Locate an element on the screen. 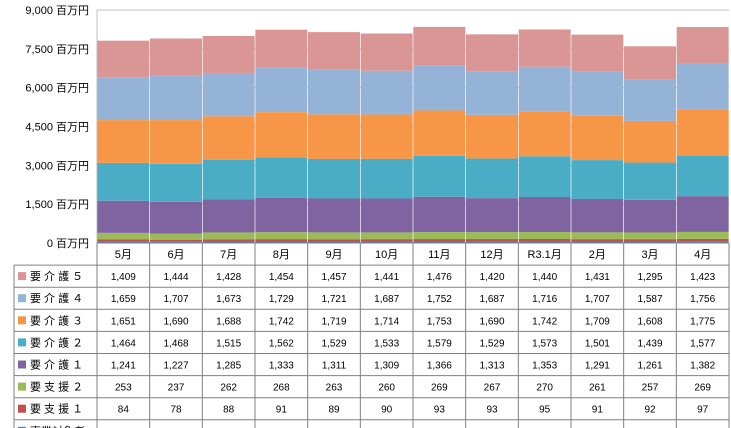  x-tick-label: 6月 is located at coordinates (175, 255).